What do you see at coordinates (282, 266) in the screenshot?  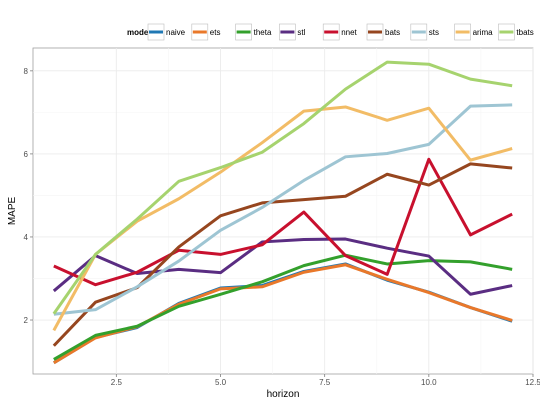 I see `series-line-stl` at bounding box center [282, 266].